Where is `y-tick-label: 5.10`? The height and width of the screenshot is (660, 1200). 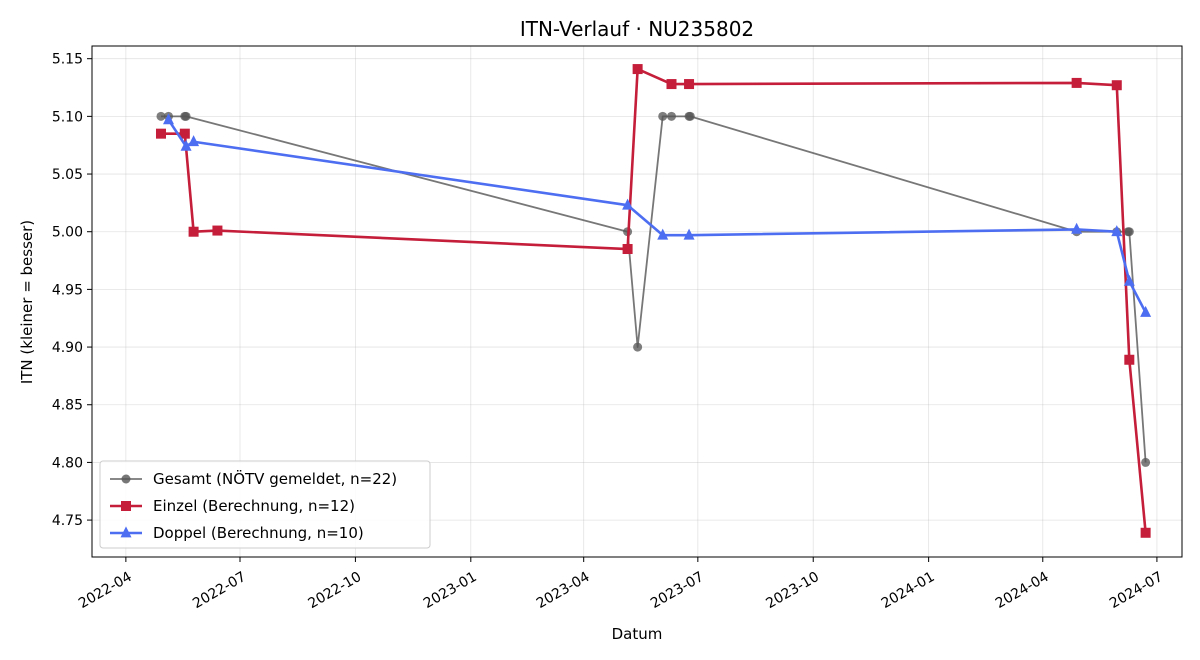
y-tick-label: 5.10 is located at coordinates (67, 117).